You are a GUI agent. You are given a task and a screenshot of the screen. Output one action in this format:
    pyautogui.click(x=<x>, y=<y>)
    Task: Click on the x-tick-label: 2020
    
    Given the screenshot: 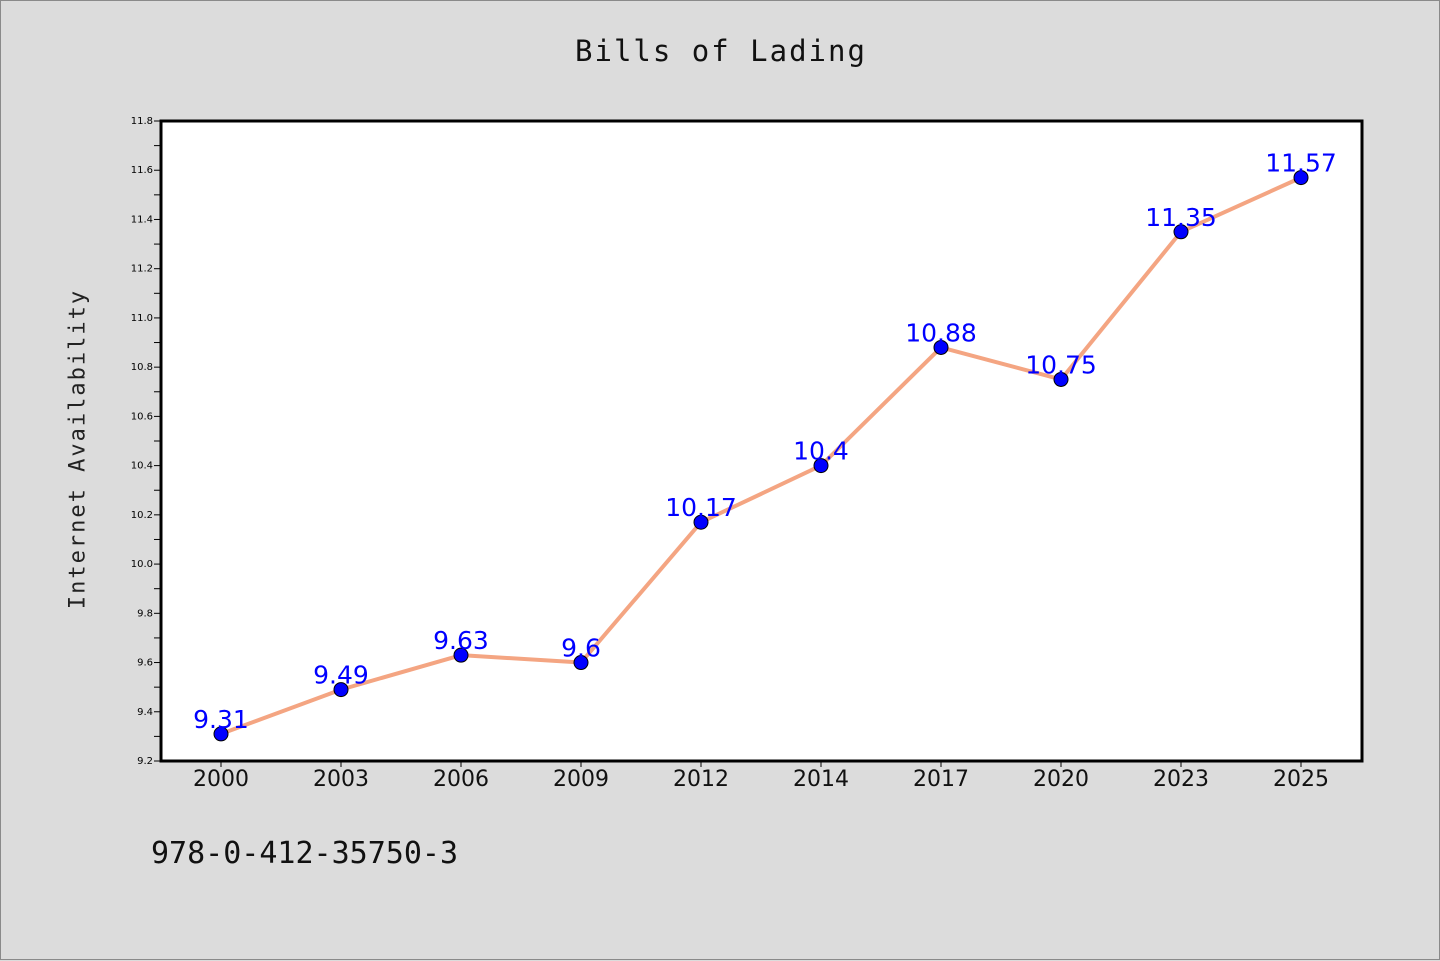 What is the action you would take?
    pyautogui.click(x=1061, y=779)
    